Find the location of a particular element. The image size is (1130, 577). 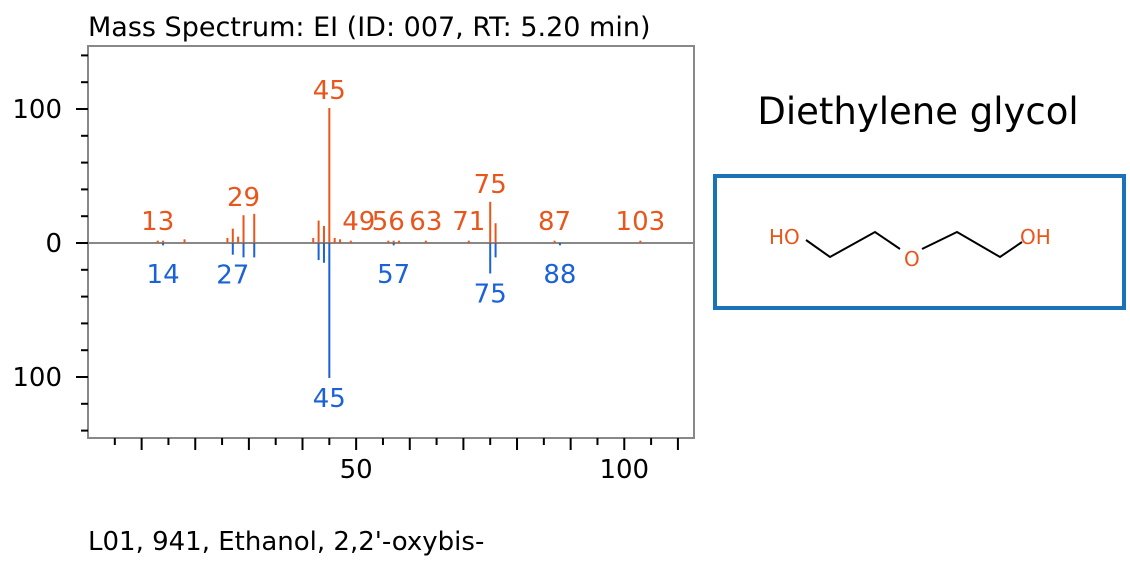

top-spectrum is located at coordinates (399, 175).